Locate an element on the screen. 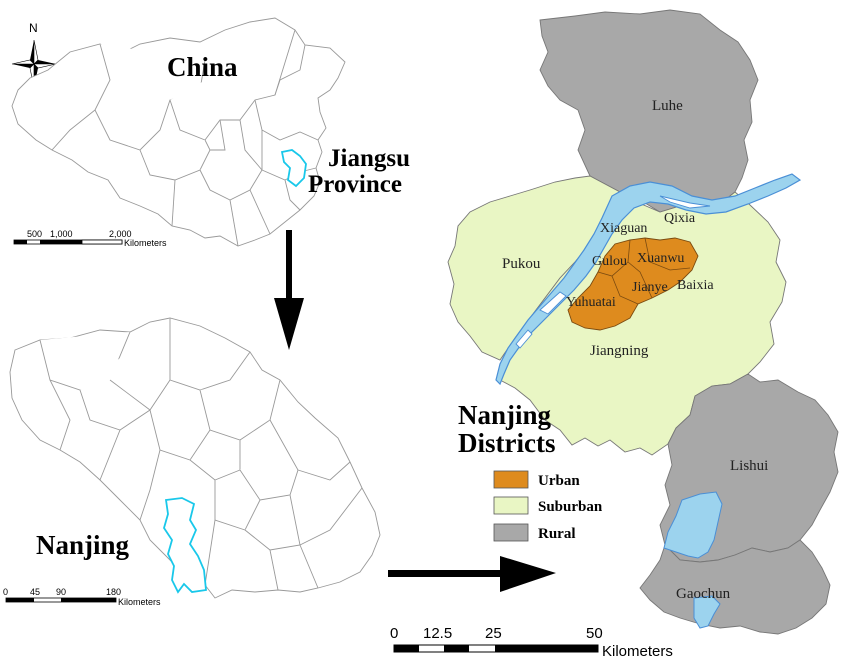 The image size is (850, 666). jiangsu-scale-tick: 0 is located at coordinates (5, 592).